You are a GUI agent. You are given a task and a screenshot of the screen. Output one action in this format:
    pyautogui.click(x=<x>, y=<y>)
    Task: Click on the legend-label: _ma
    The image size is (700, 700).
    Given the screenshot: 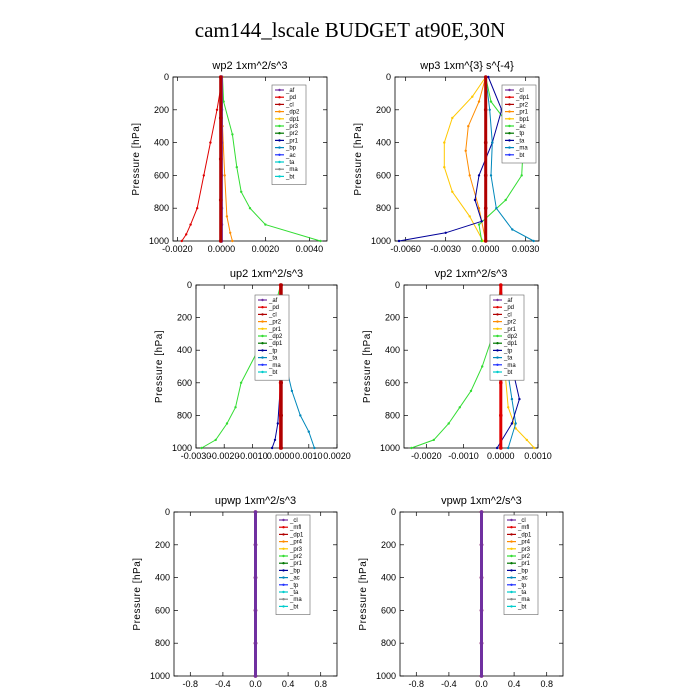 What is the action you would take?
    pyautogui.click(x=295, y=600)
    